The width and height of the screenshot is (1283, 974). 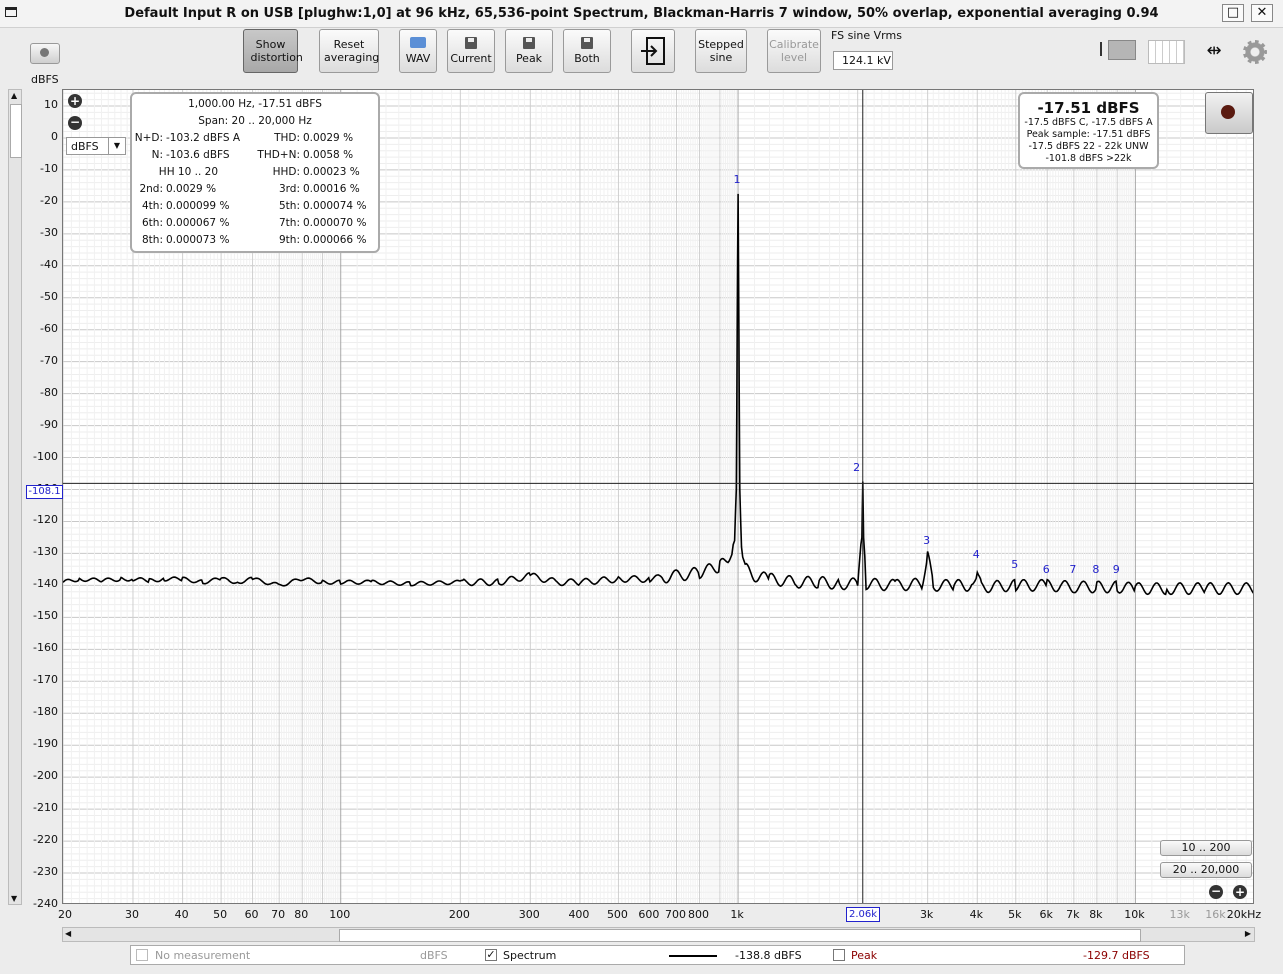 I want to click on info-label: HH 10 .. 20, so click(x=188, y=172).